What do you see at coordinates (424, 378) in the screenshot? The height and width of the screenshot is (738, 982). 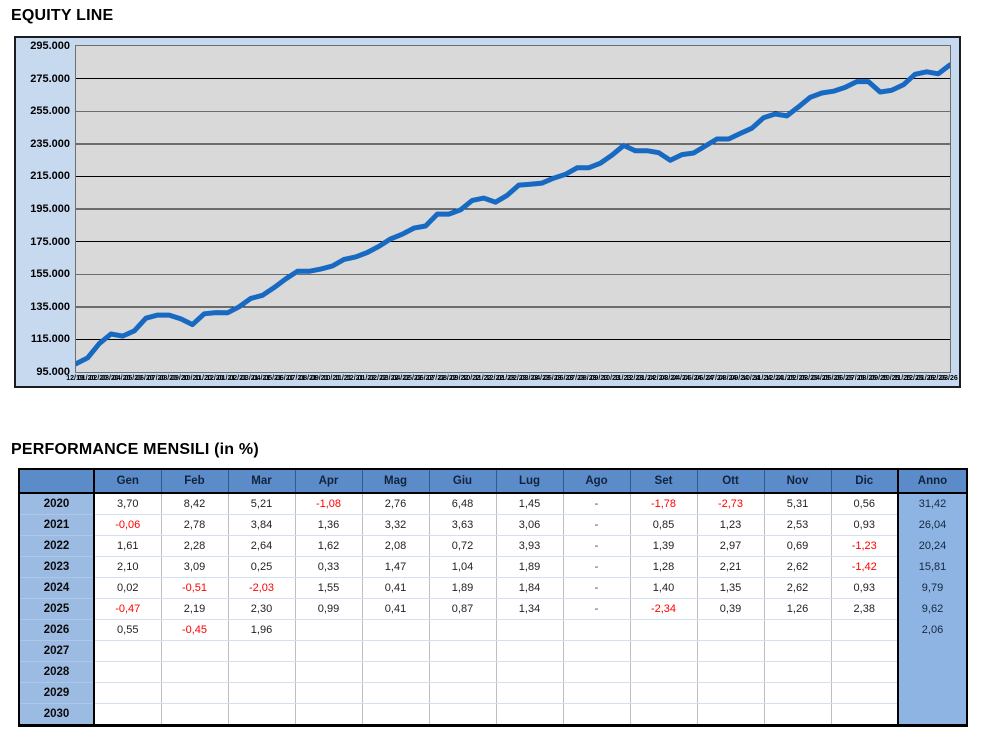 I see `x-axis-label: 06/22` at bounding box center [424, 378].